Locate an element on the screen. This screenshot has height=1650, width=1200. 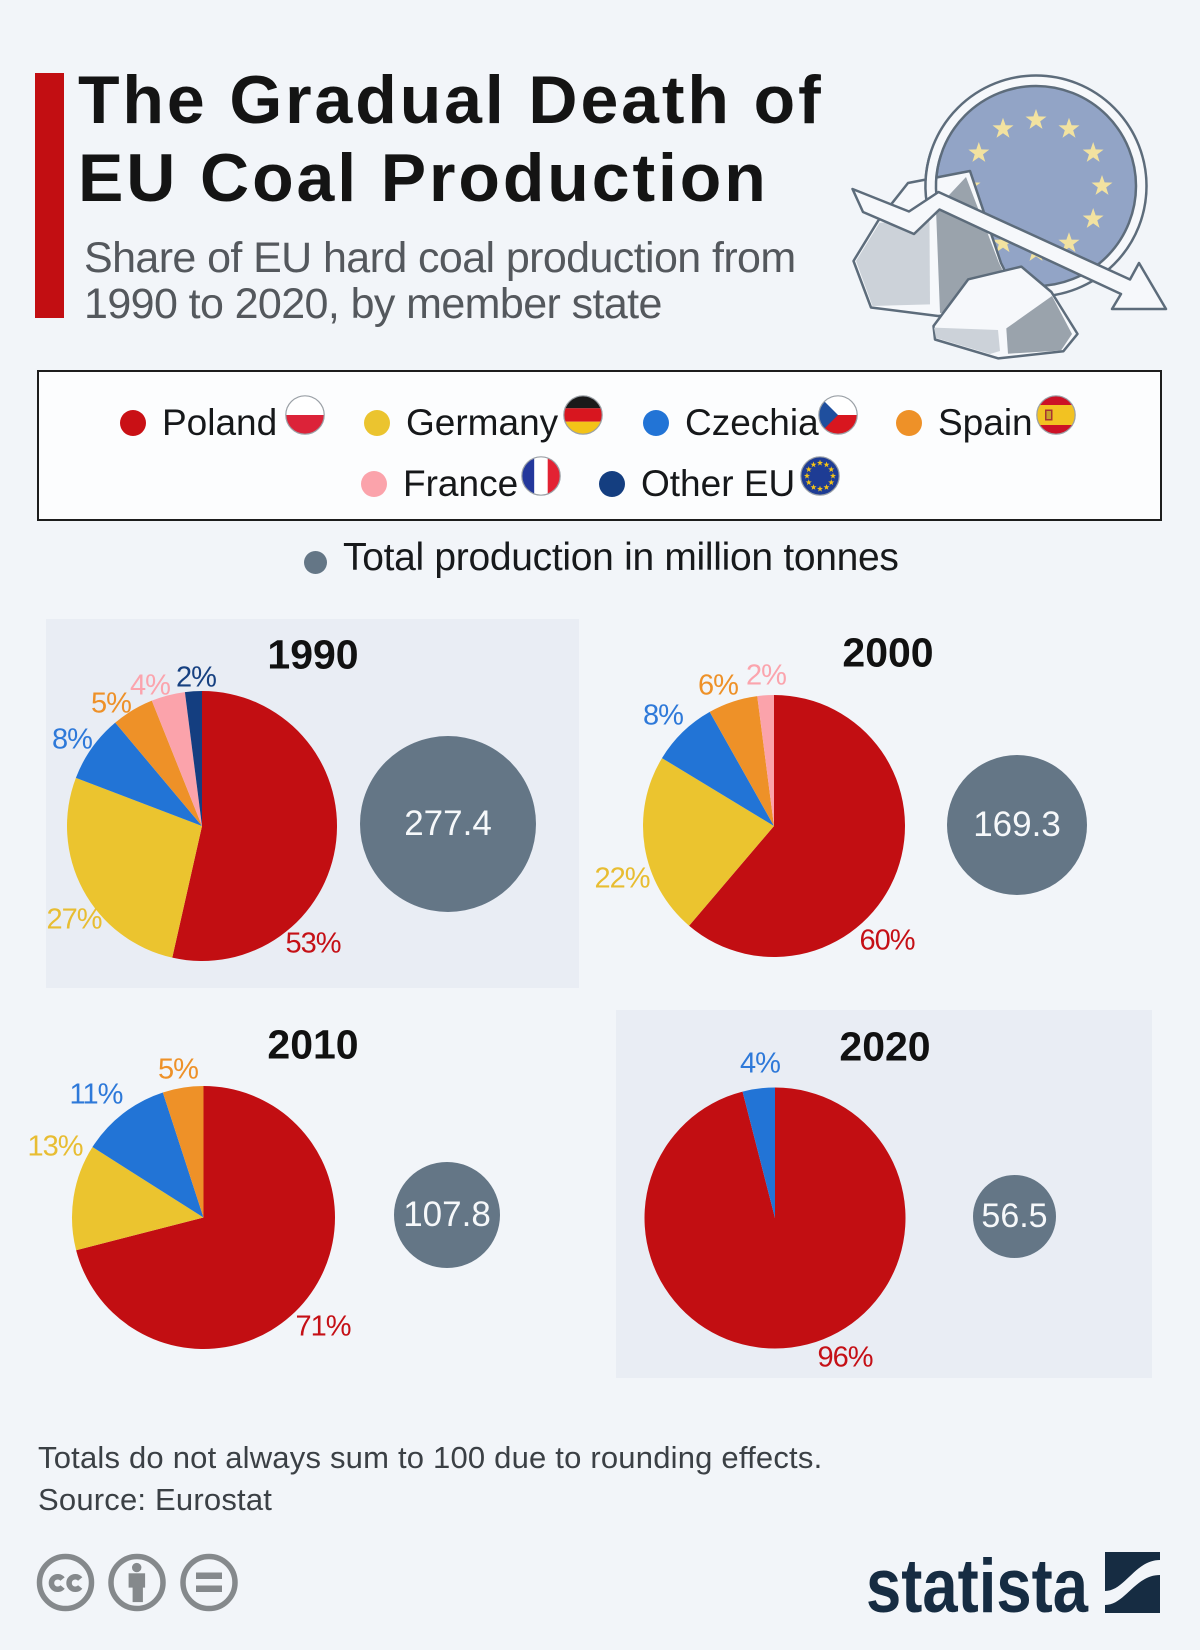
svg-text: statista is located at coordinates (977, 1581).